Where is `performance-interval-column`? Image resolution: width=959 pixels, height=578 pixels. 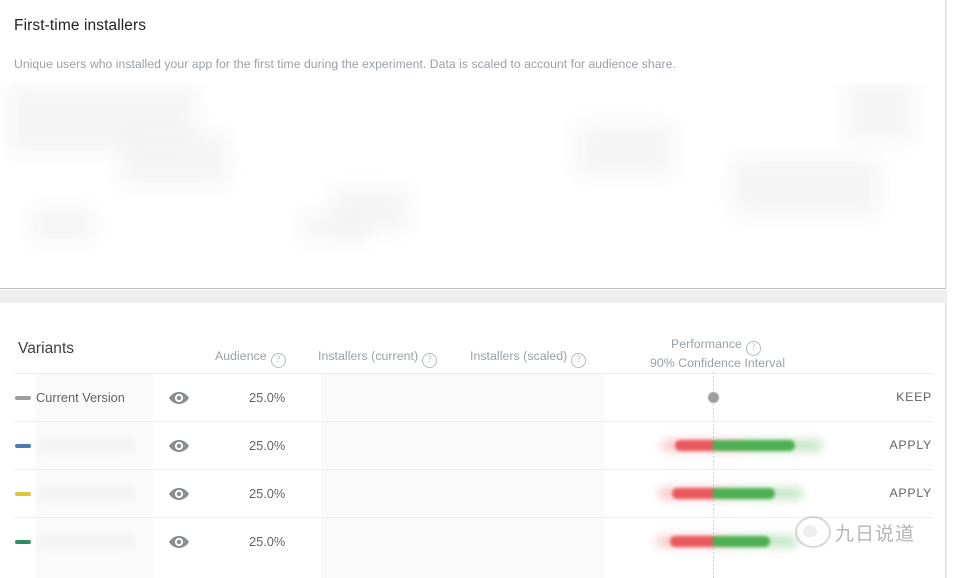 performance-interval-column is located at coordinates (732, 475).